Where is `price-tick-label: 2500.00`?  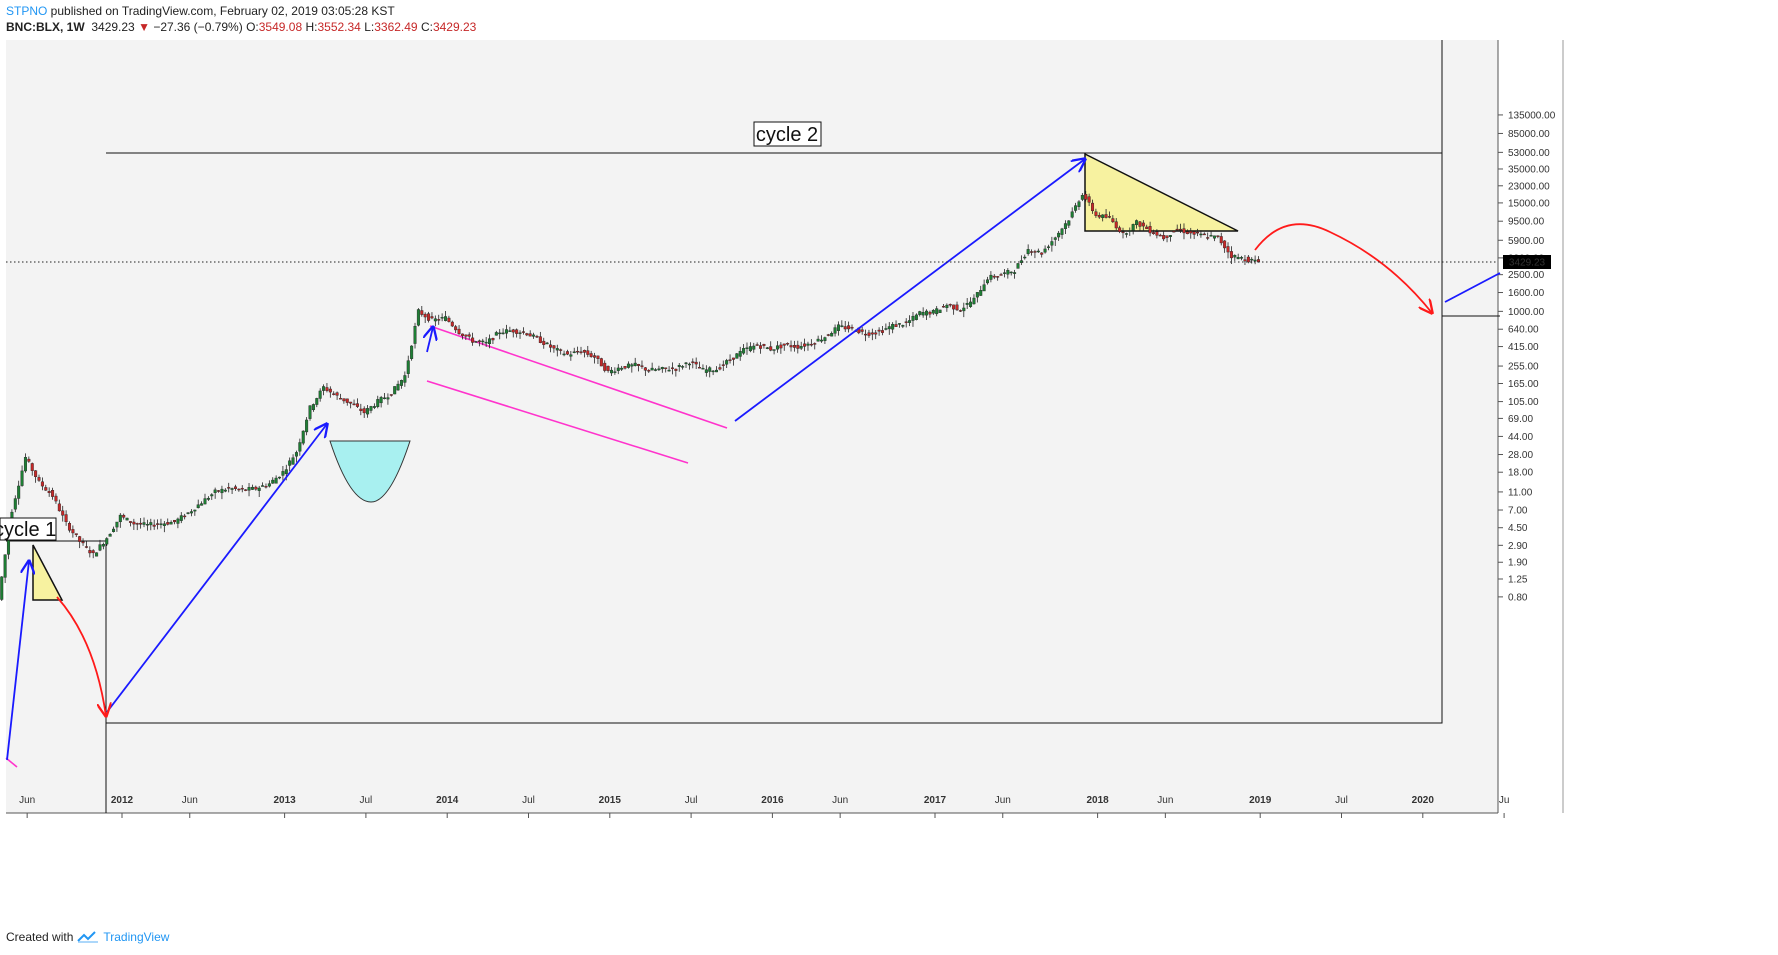
price-tick-label: 2500.00 is located at coordinates (1526, 275).